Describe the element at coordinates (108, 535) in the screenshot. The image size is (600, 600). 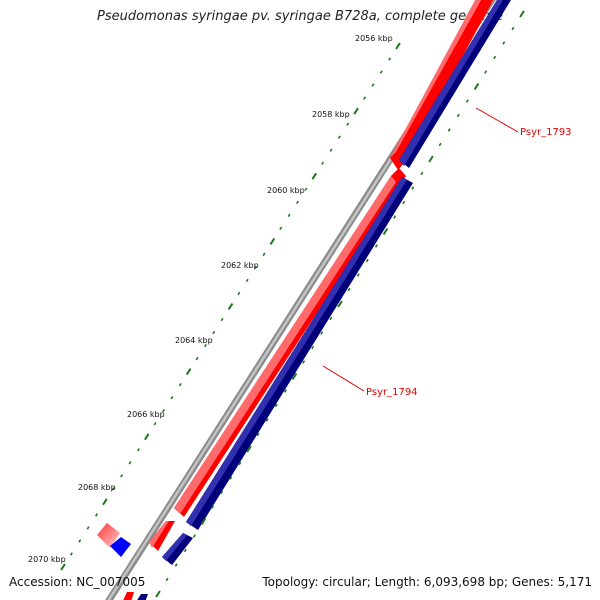
I see `small-feature-pink` at that location.